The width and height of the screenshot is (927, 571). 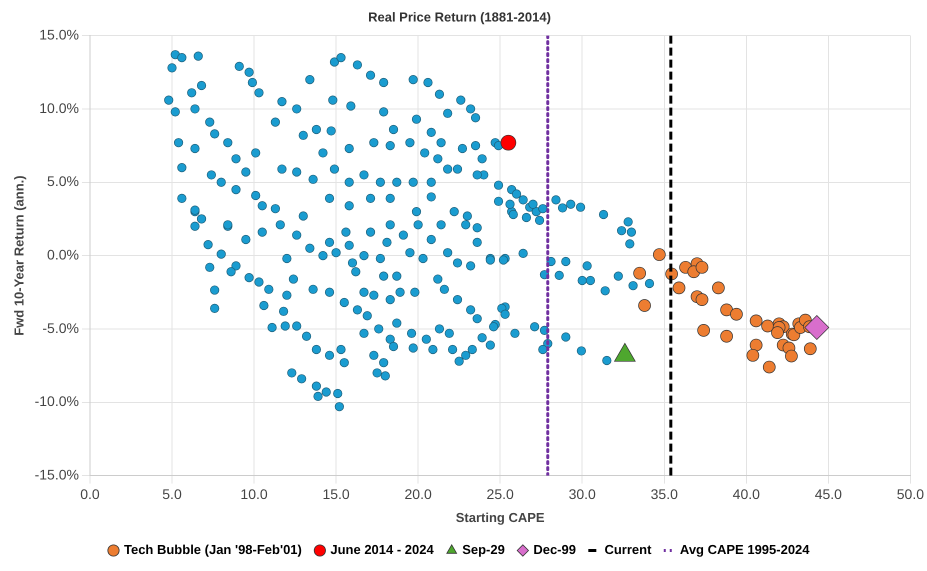 I want to click on y-tick-label: -10.0%, so click(x=56, y=401).